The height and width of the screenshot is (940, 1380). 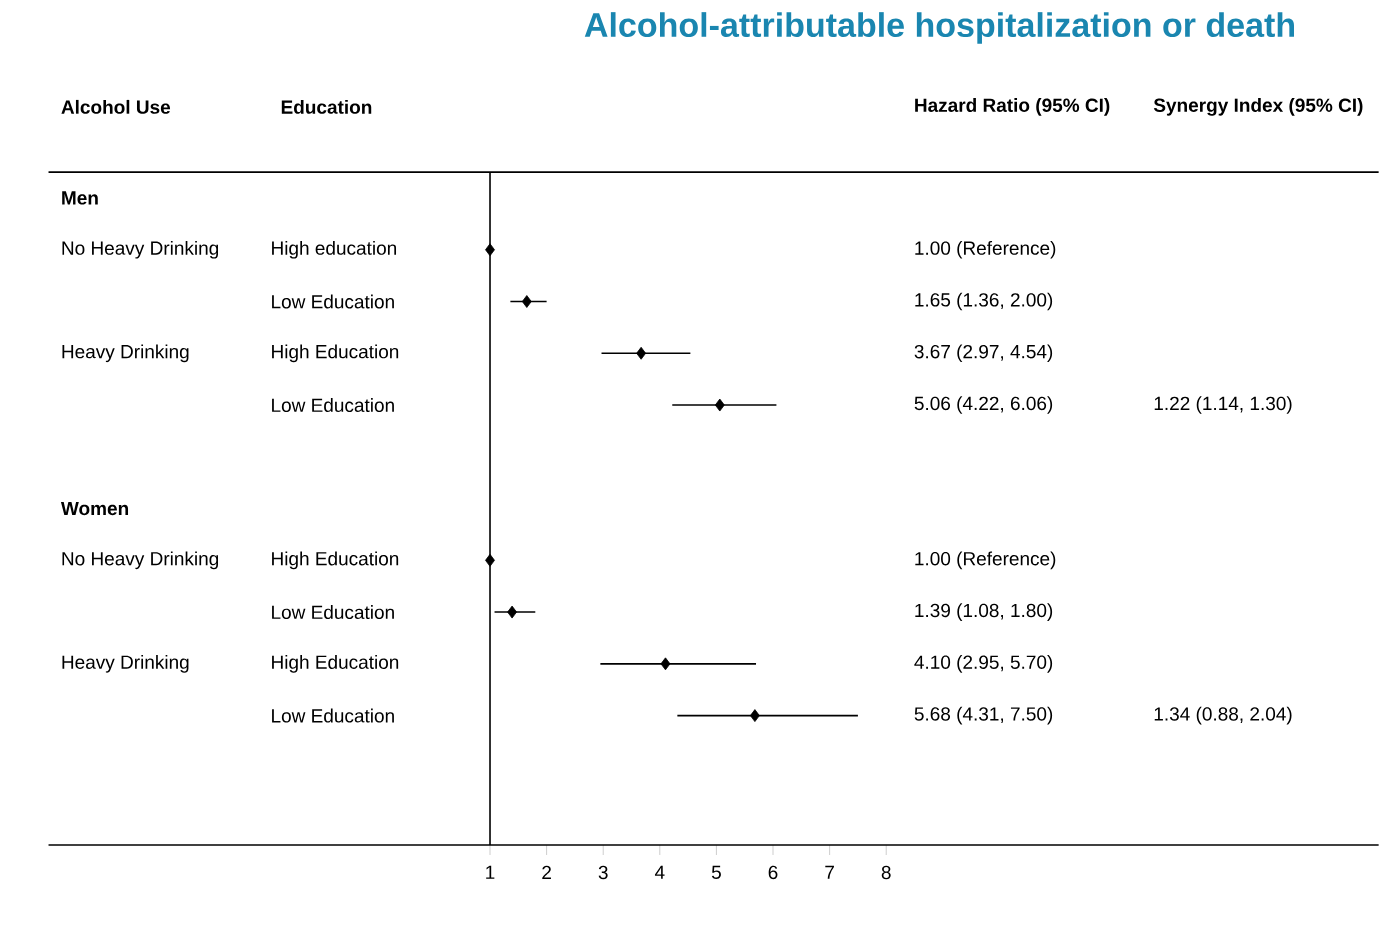 What do you see at coordinates (1012, 107) in the screenshot?
I see `text: Hazard Ratio (95% CI)` at bounding box center [1012, 107].